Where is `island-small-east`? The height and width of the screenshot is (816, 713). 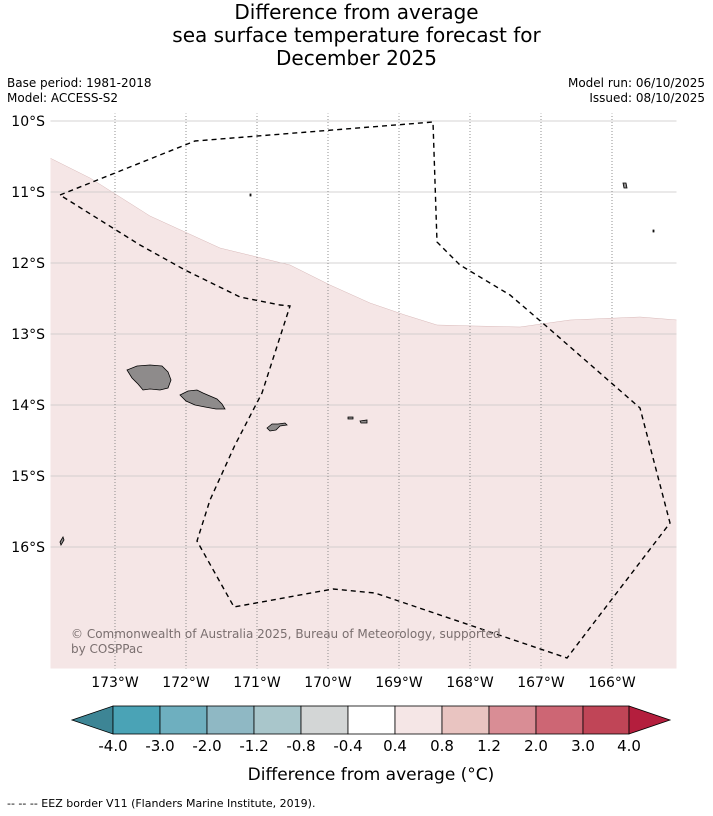 island-small-east is located at coordinates (653, 231).